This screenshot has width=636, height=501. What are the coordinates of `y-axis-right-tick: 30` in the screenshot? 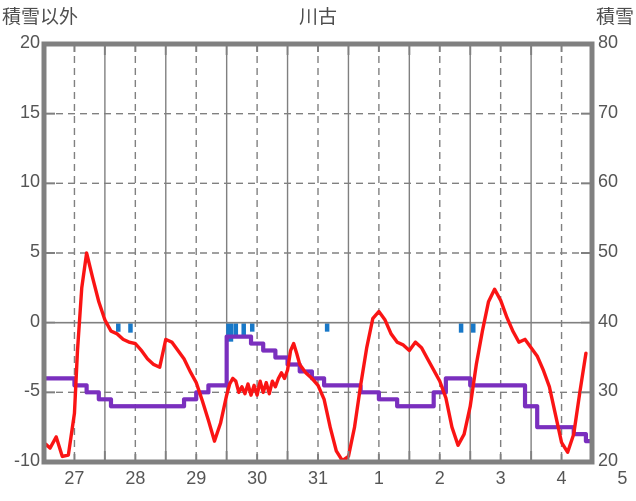 It's located at (608, 390).